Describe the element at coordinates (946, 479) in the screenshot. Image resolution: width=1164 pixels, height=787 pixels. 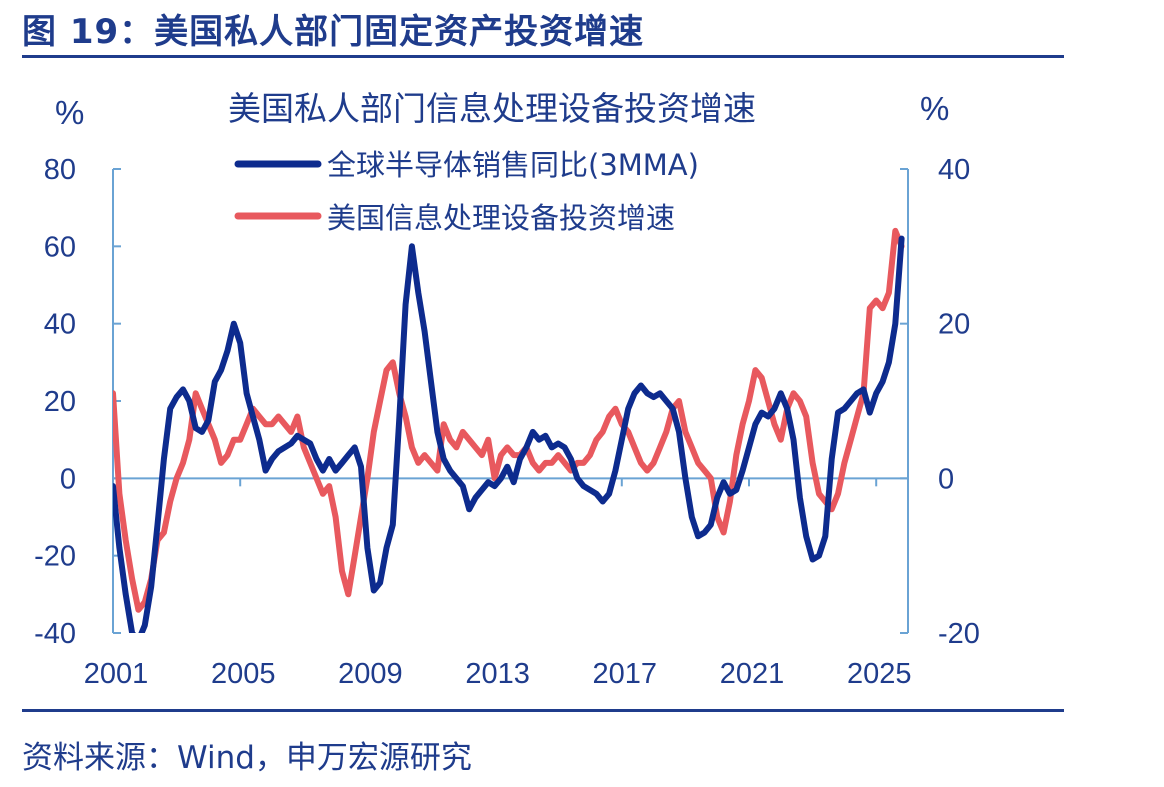
I see `right-tick-label: 0` at that location.